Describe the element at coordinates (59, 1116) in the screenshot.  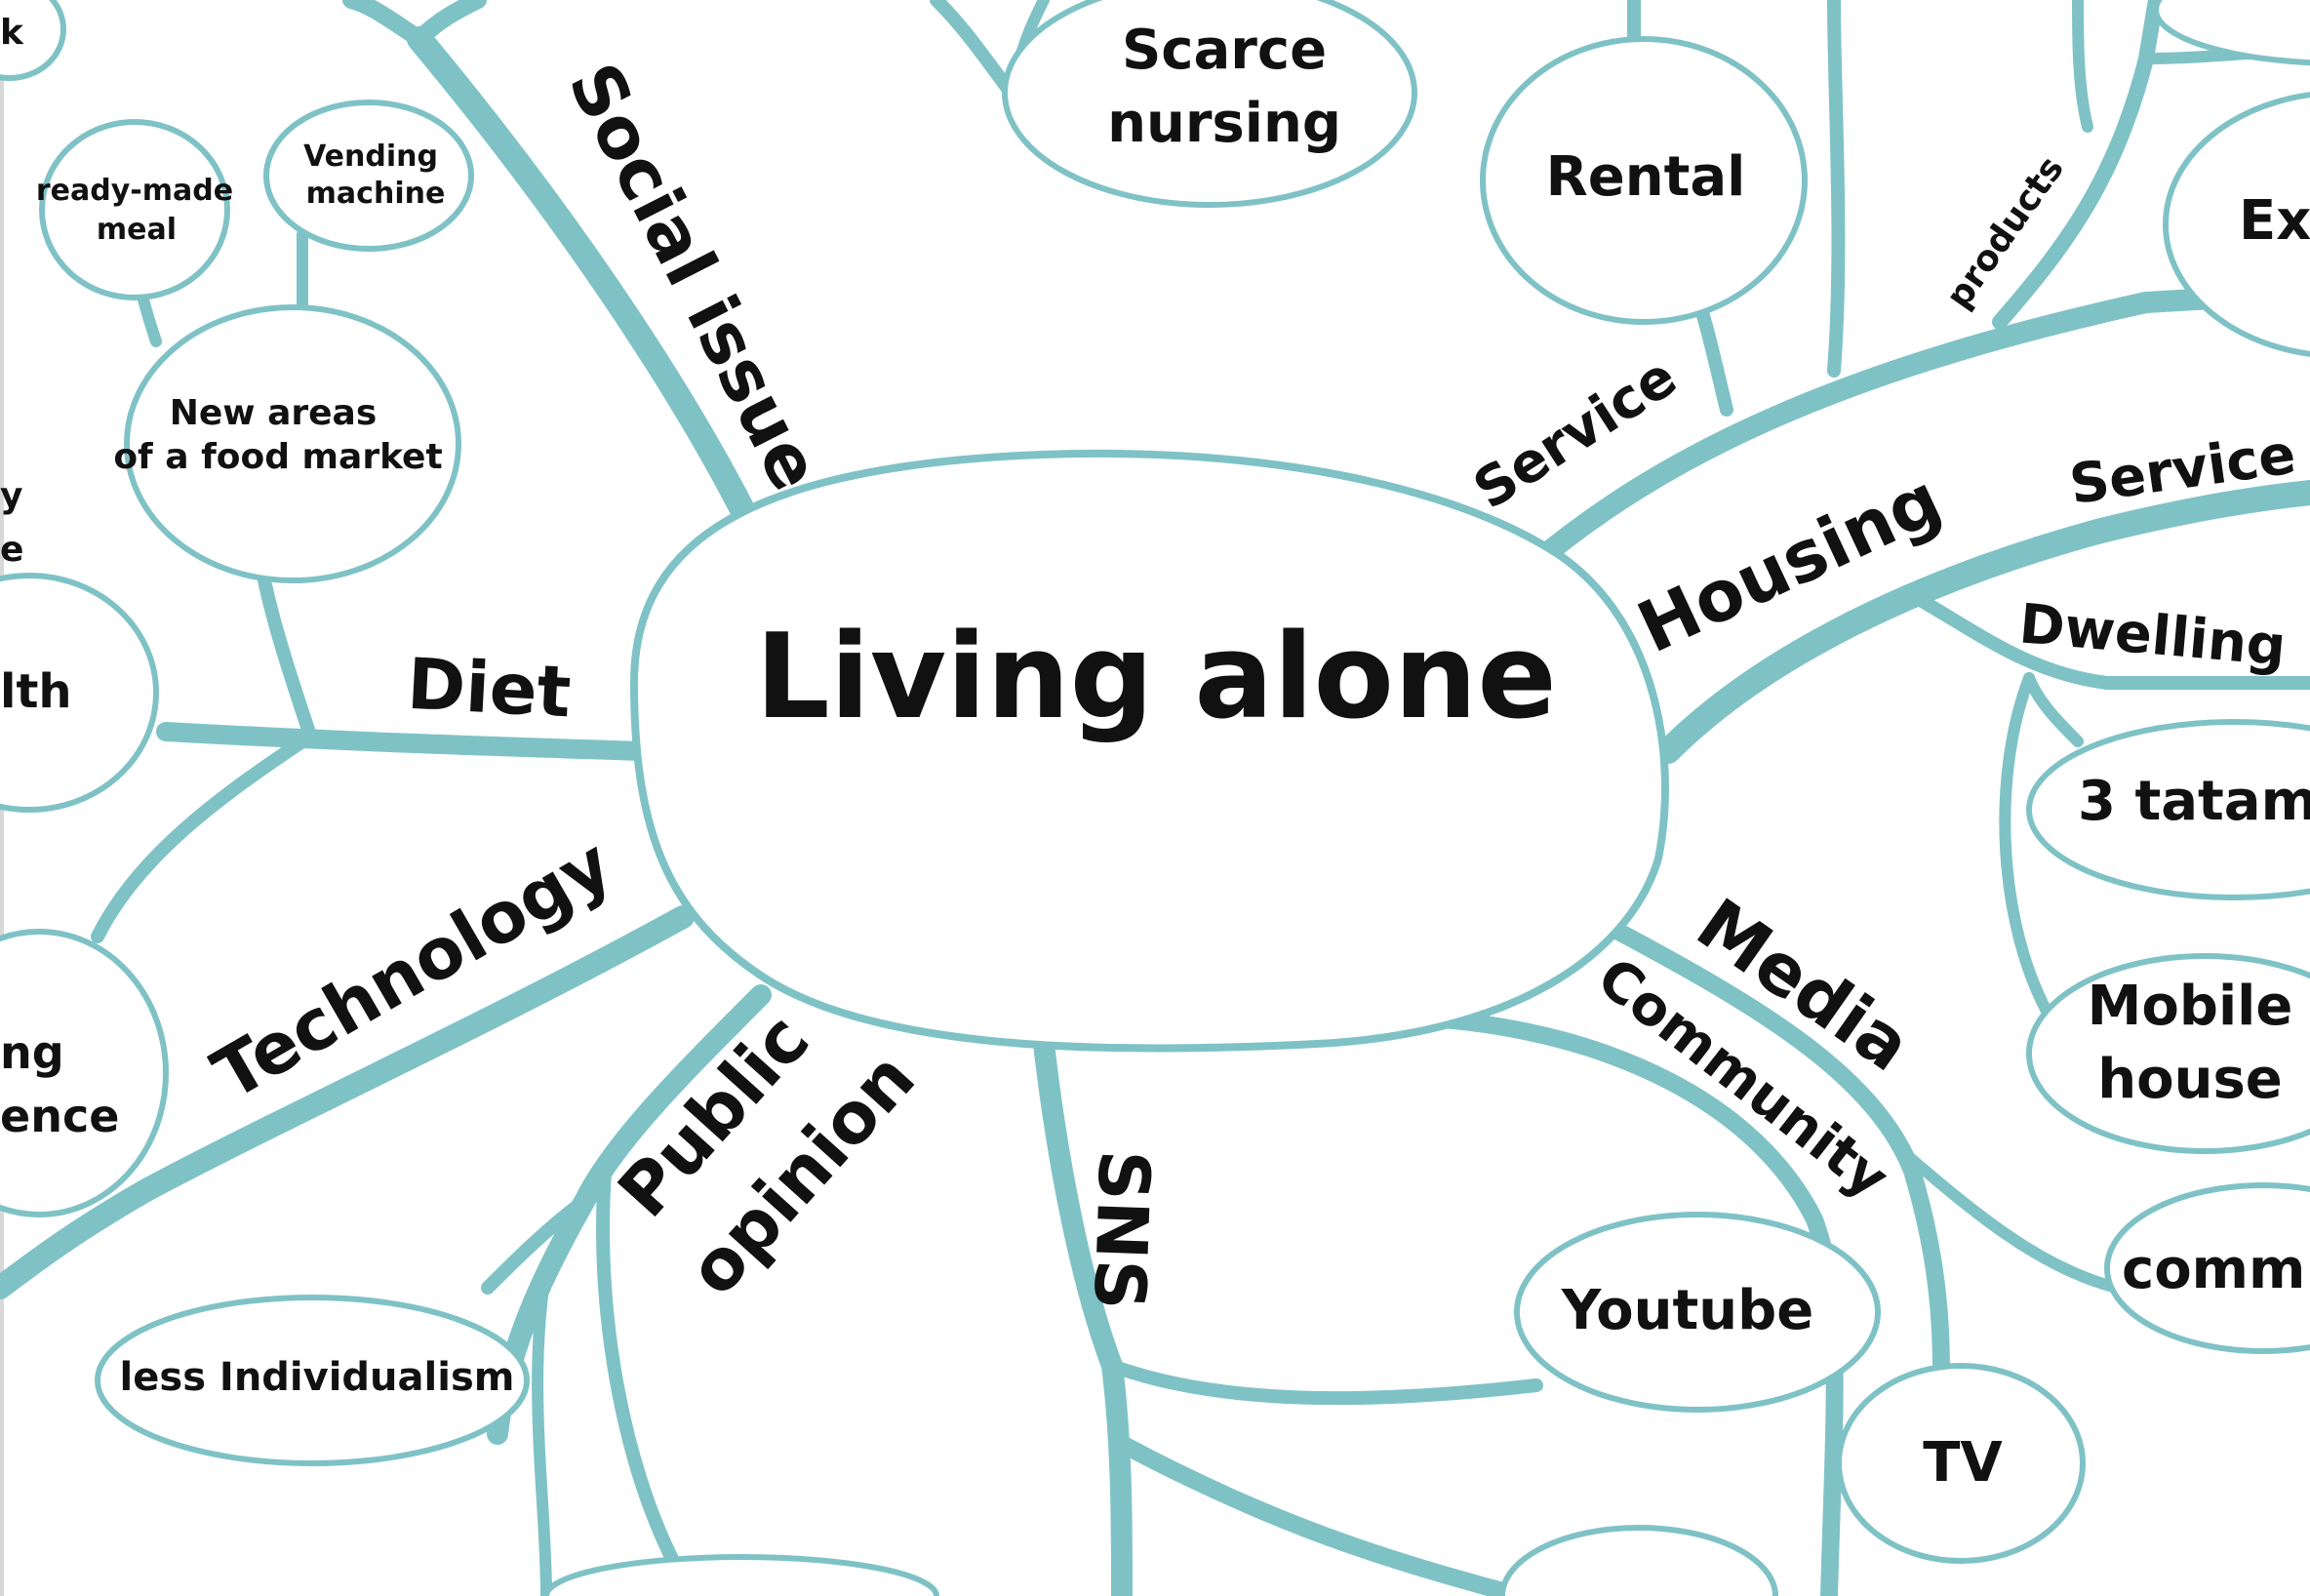
I see `bubble-label-science-2: ence` at that location.